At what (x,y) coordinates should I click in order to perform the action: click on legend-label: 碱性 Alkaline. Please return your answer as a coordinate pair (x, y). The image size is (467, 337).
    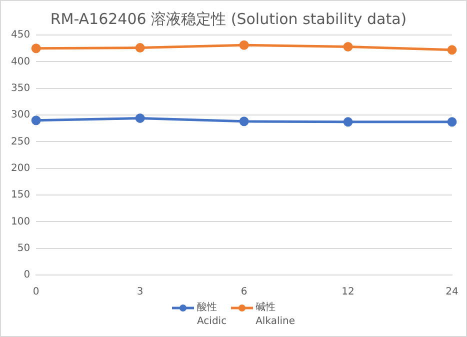
    Looking at the image, I should click on (275, 315).